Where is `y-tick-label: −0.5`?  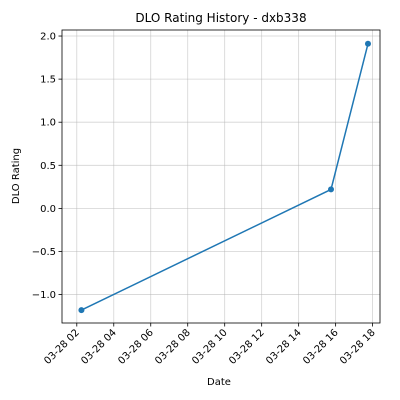
y-tick-label: −0.5 is located at coordinates (44, 252).